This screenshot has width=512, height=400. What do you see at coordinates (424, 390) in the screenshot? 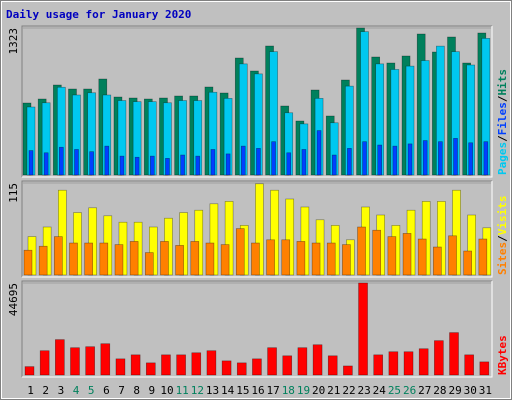
I see `x-tick-label: 27` at bounding box center [424, 390].